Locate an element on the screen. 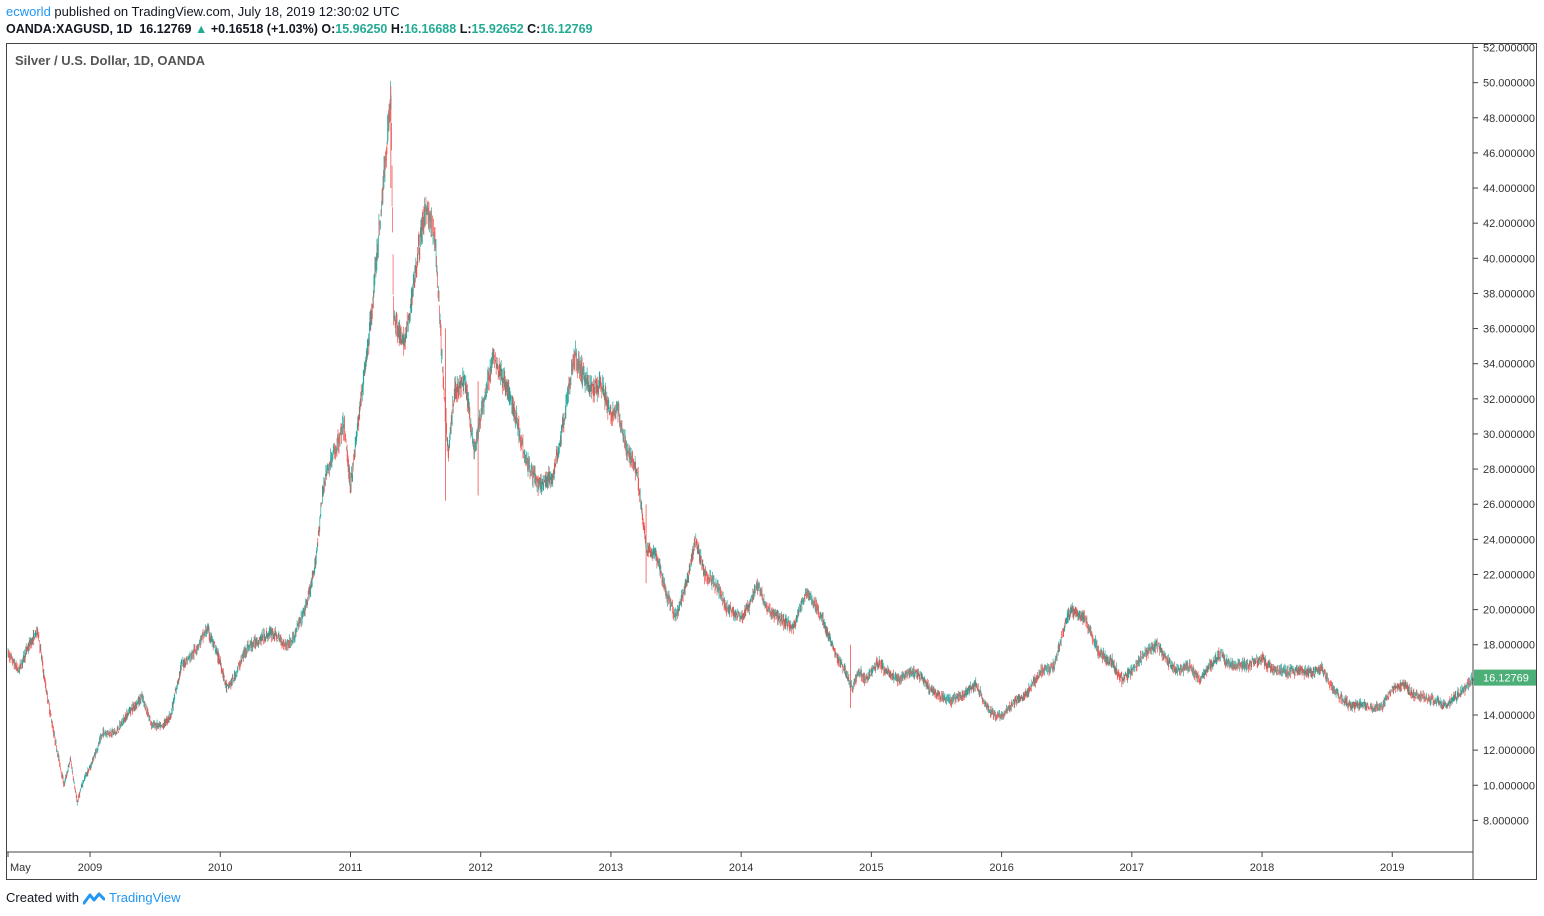 Image resolution: width=1544 pixels, height=916 pixels. price-tick-label: 20.000000 is located at coordinates (1509, 611).